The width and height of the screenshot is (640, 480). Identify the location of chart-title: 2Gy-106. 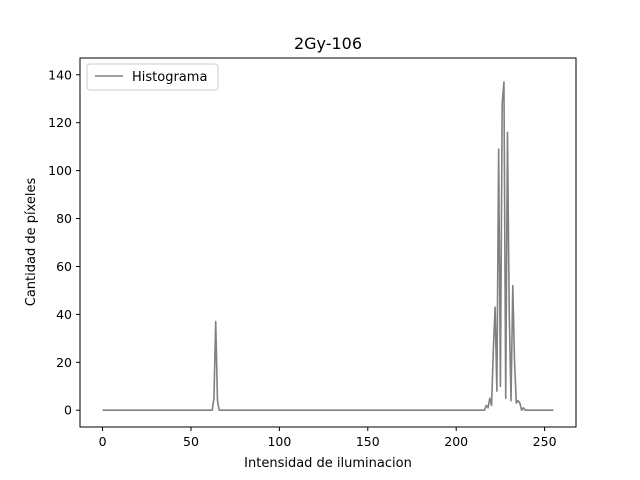
(328, 43).